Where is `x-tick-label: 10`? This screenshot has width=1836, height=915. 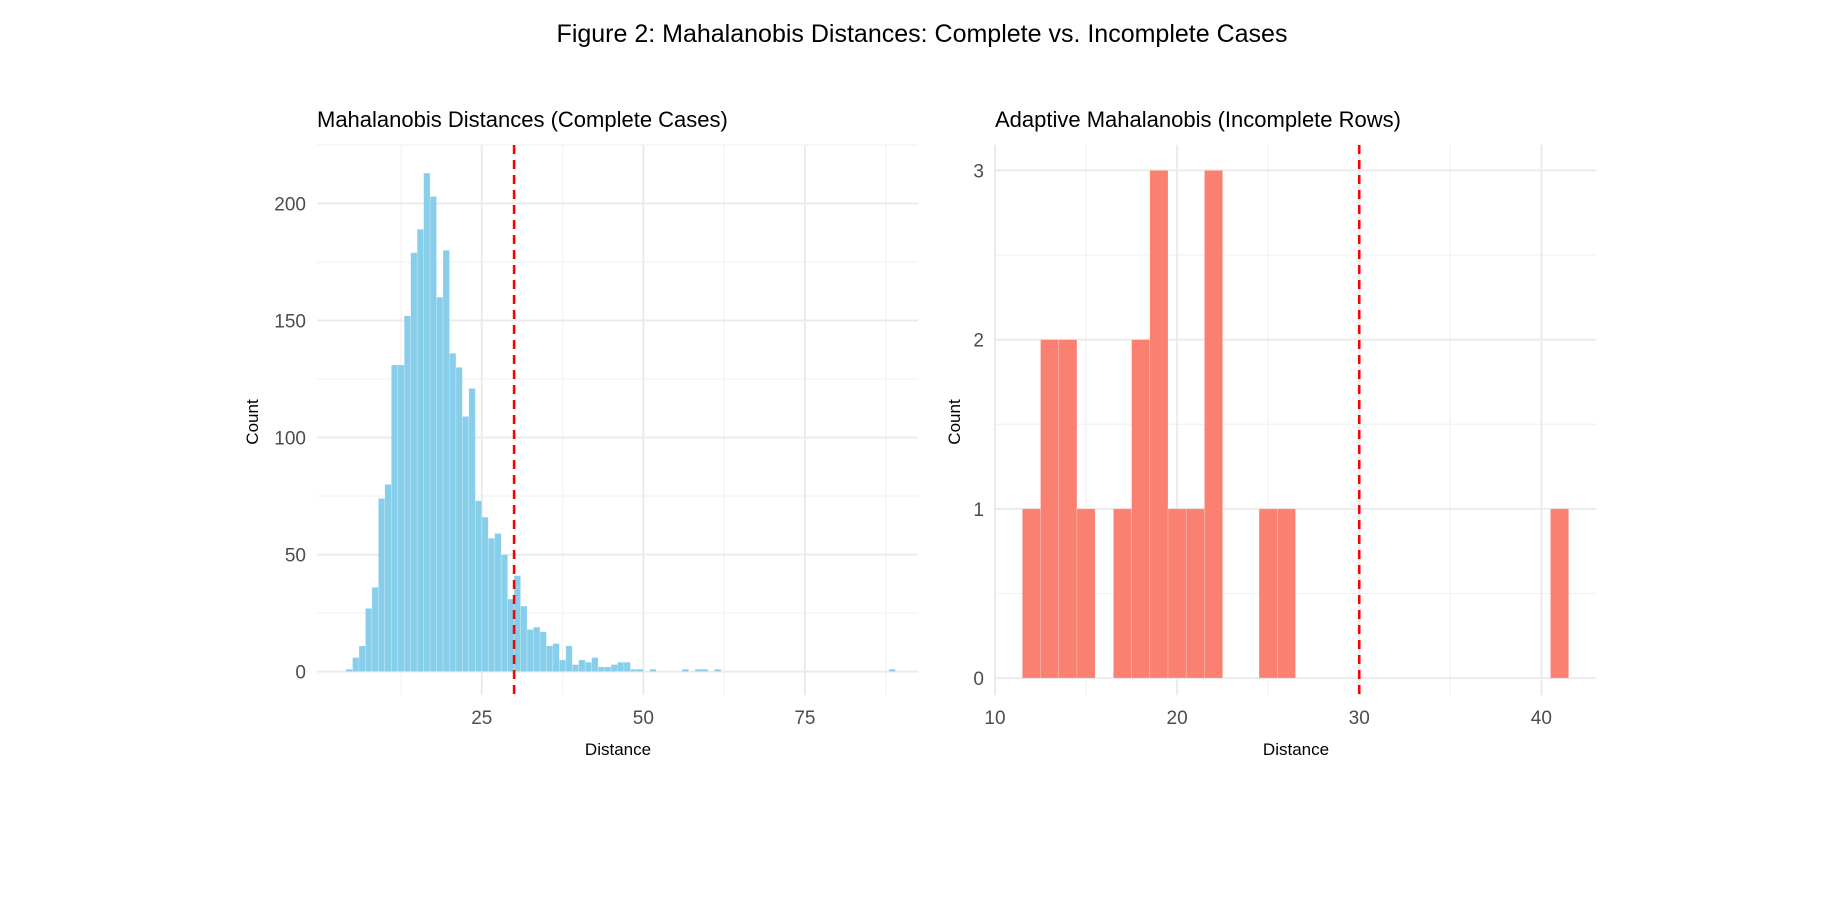 x-tick-label: 10 is located at coordinates (994, 718).